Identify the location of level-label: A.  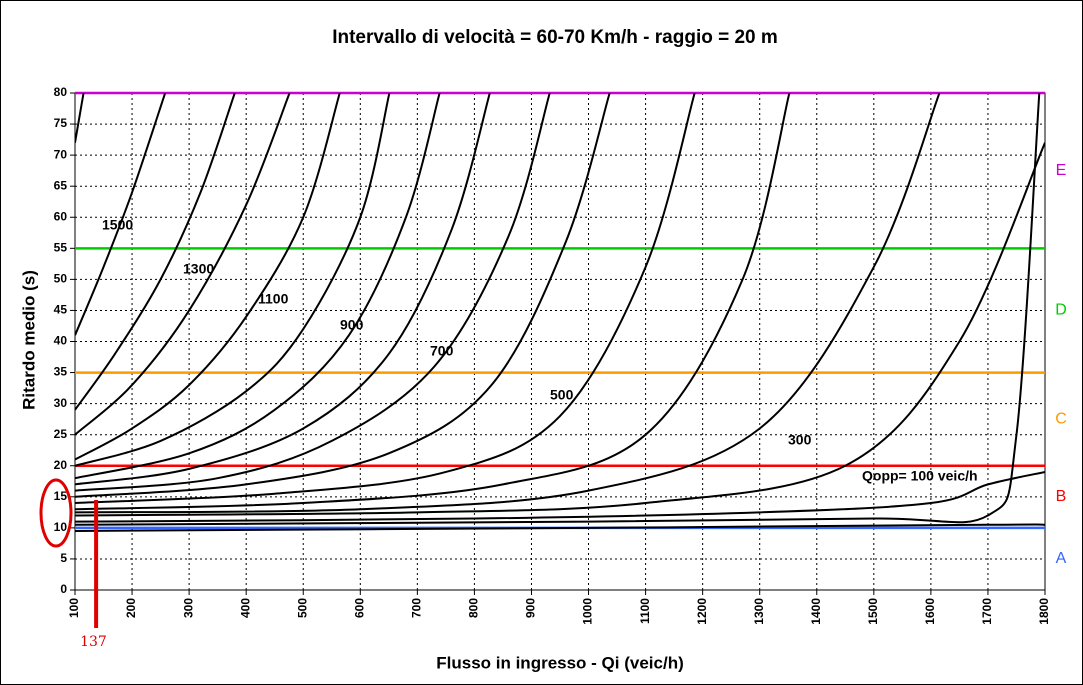
(1061, 558).